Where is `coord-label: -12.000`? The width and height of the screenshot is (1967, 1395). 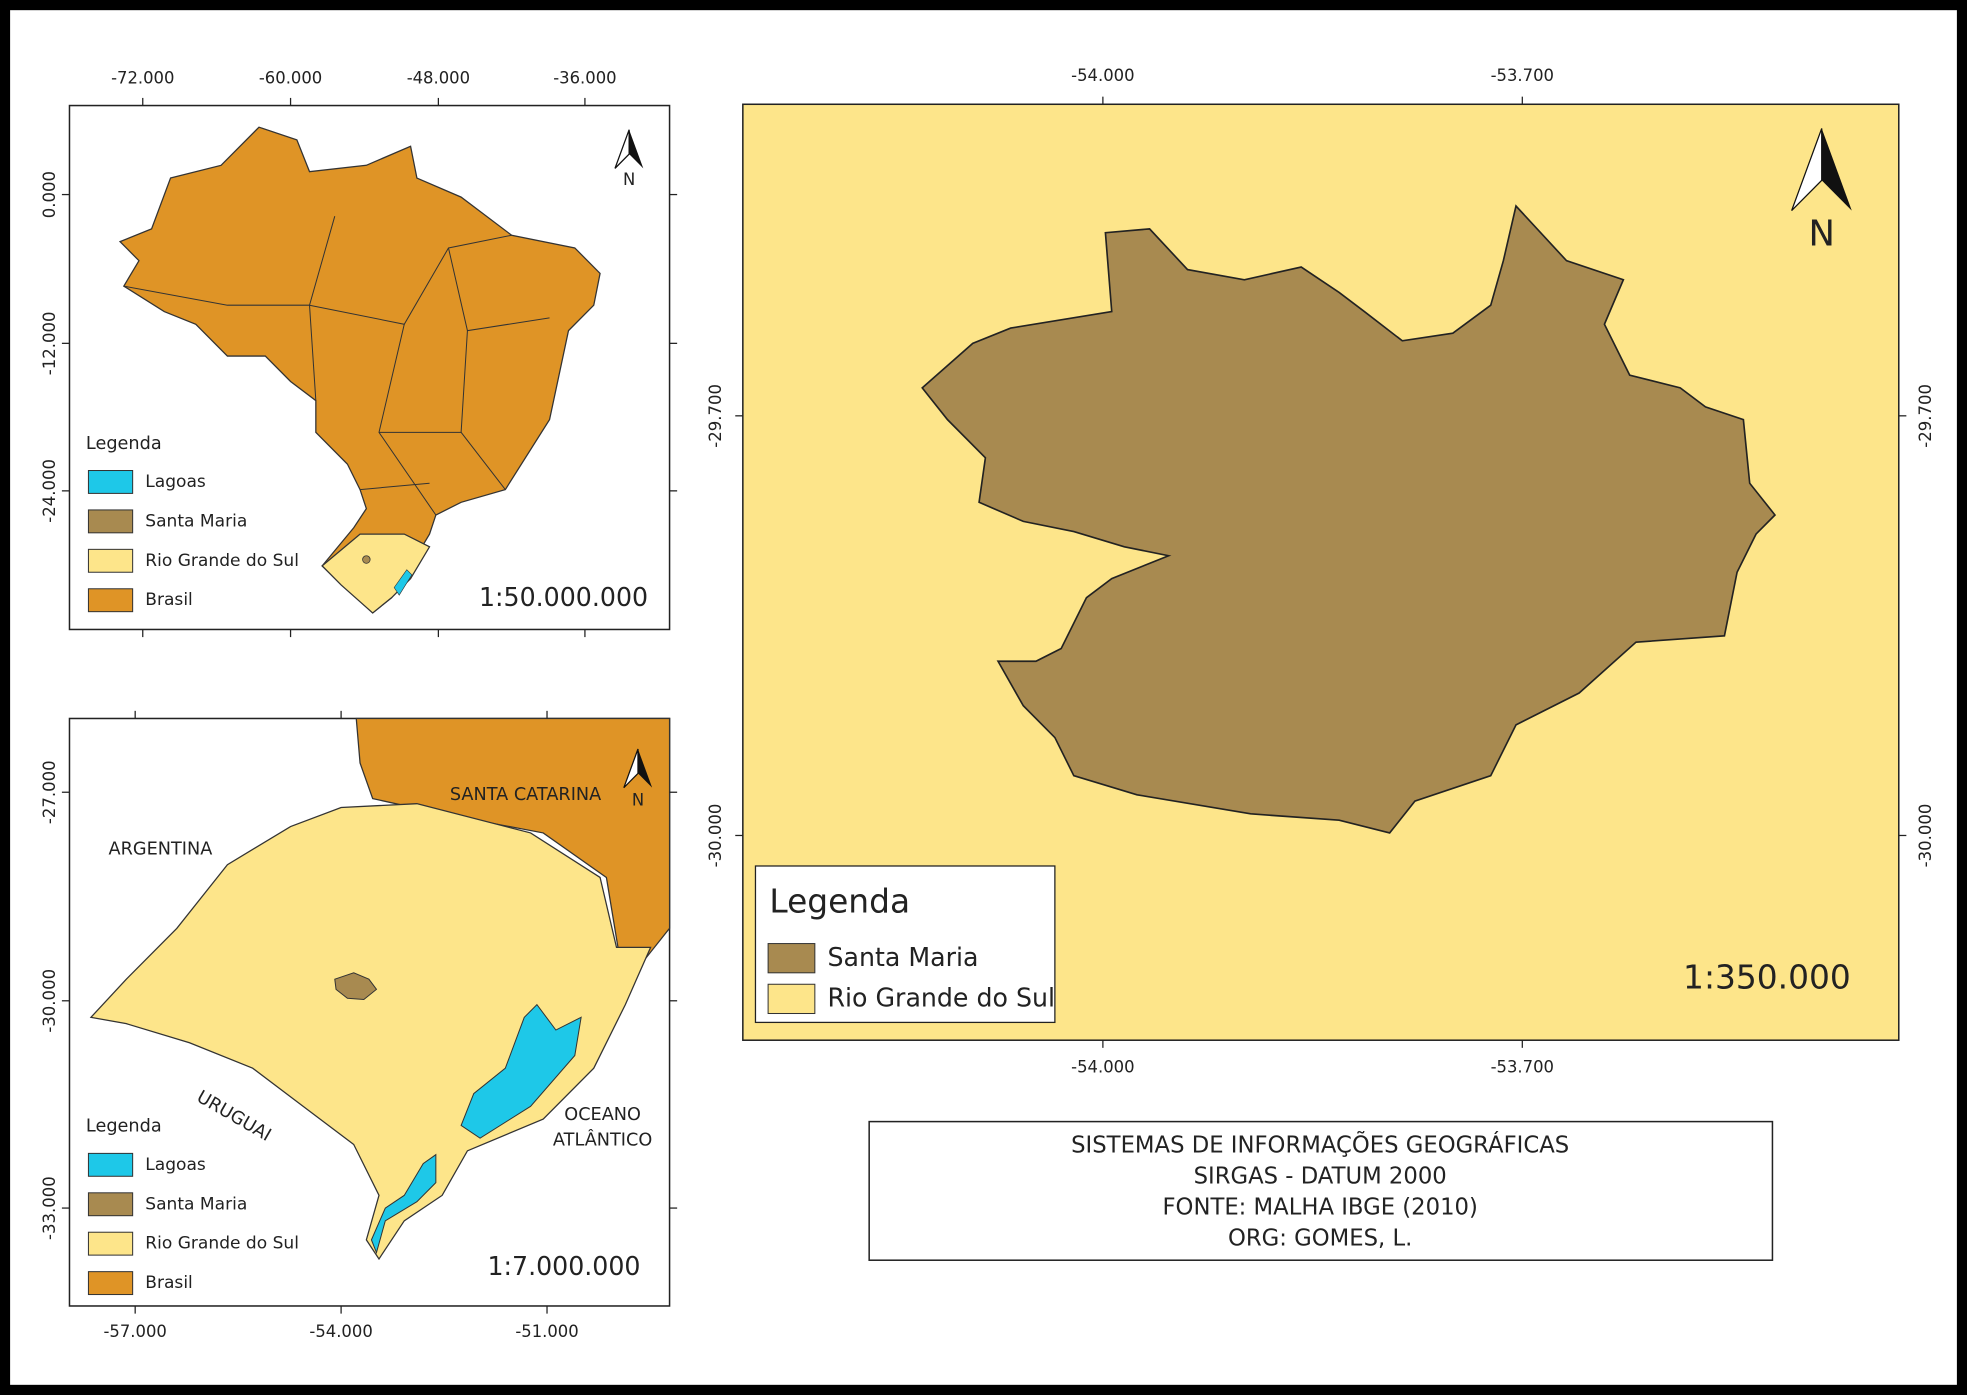
coord-label: -12.000 is located at coordinates (49, 343).